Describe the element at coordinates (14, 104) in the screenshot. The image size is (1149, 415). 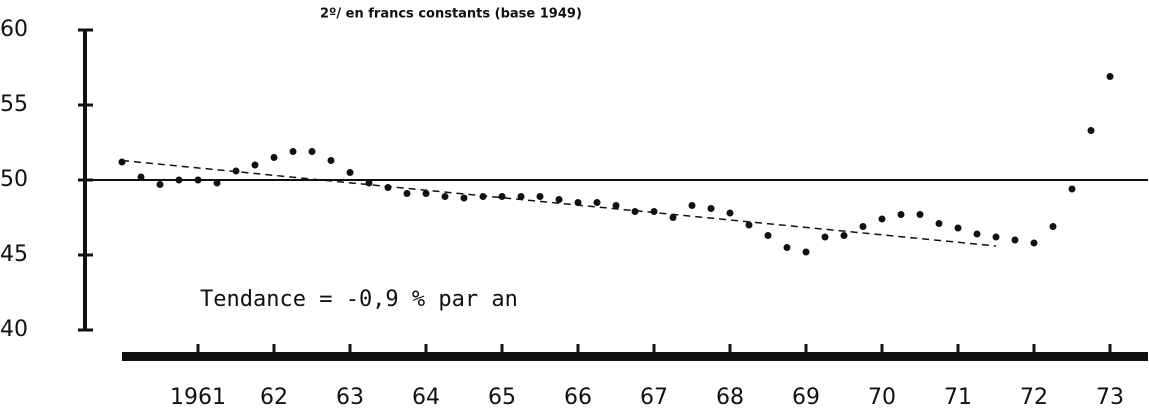
I see `y-tick-label: 55` at that location.